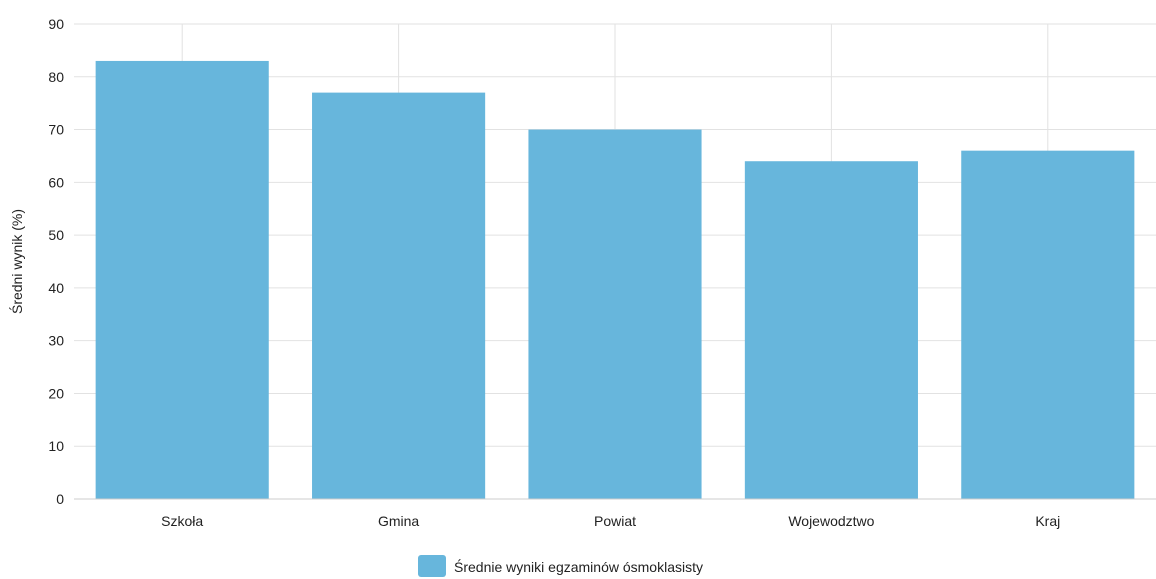 The width and height of the screenshot is (1156, 579). What do you see at coordinates (56, 341) in the screenshot?
I see `y-tick-label: 30` at bounding box center [56, 341].